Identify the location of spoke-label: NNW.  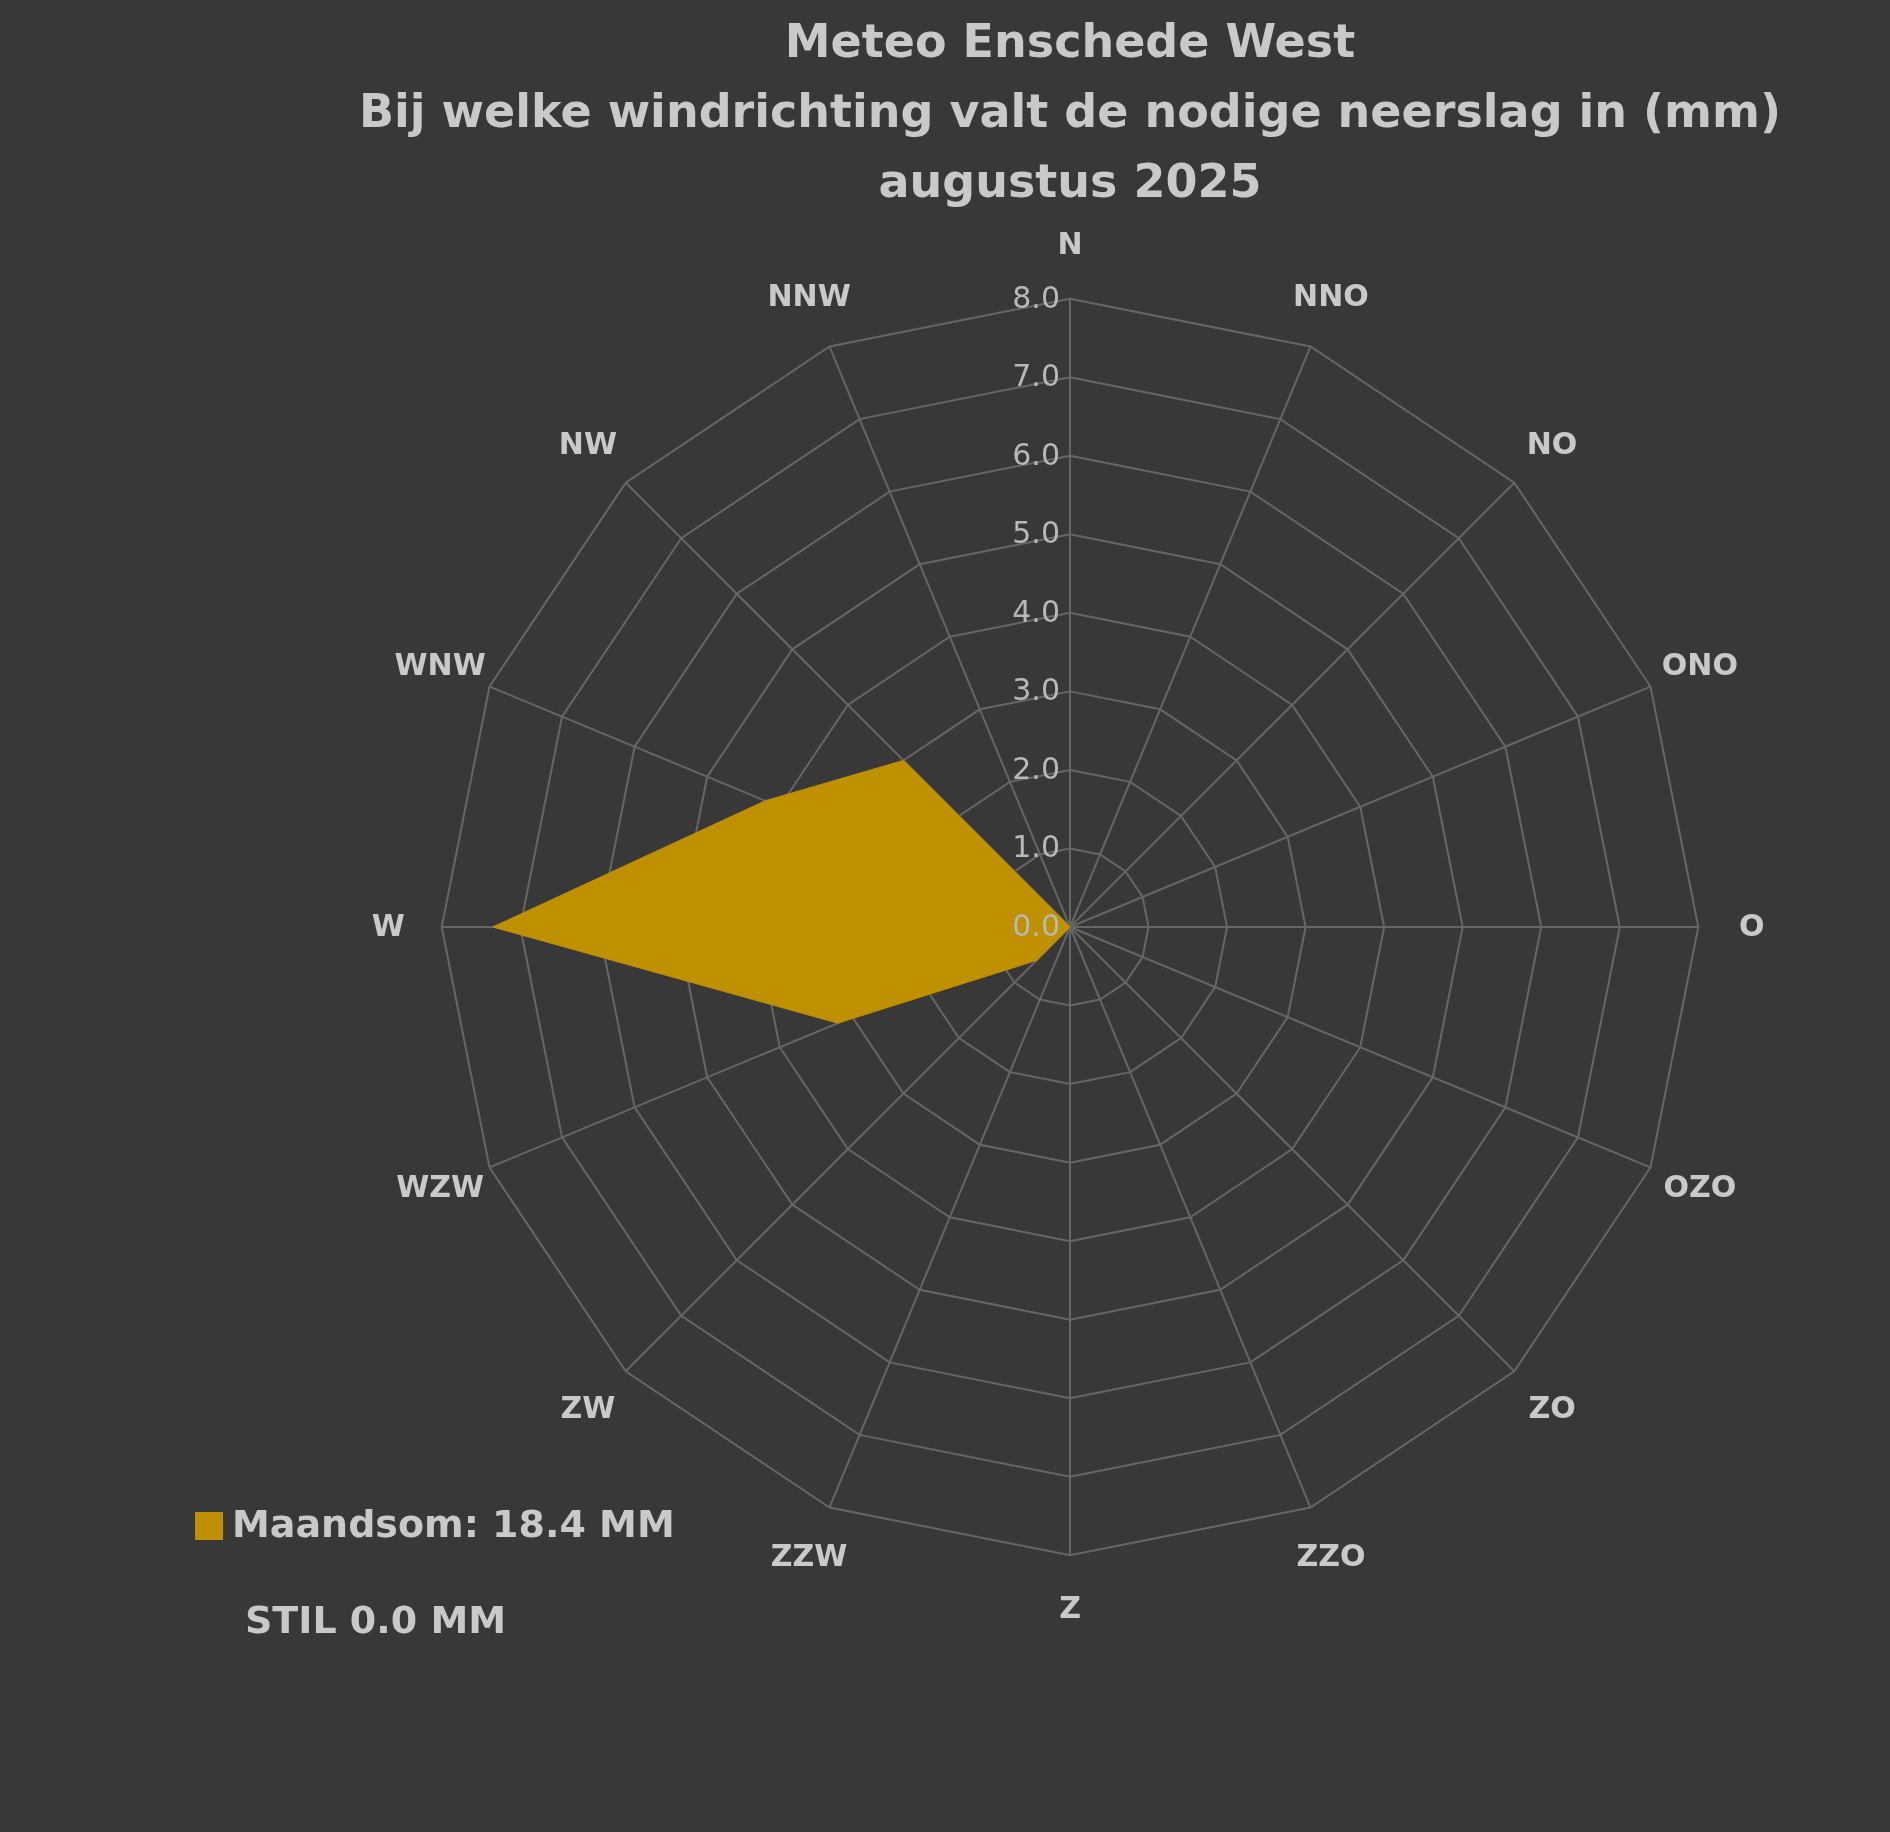
(809, 296).